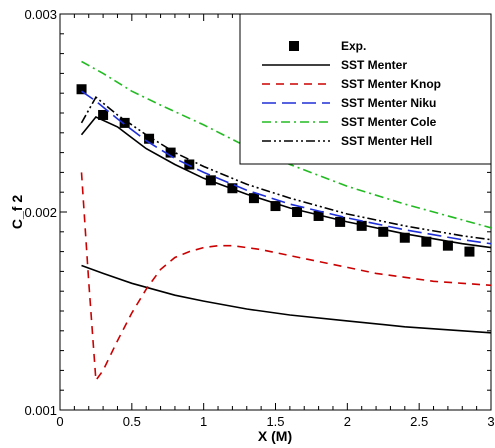 This screenshot has height=448, width=495. What do you see at coordinates (388, 103) in the screenshot?
I see `legend-label-sst-menter-niku: SST Menter Niku` at bounding box center [388, 103].